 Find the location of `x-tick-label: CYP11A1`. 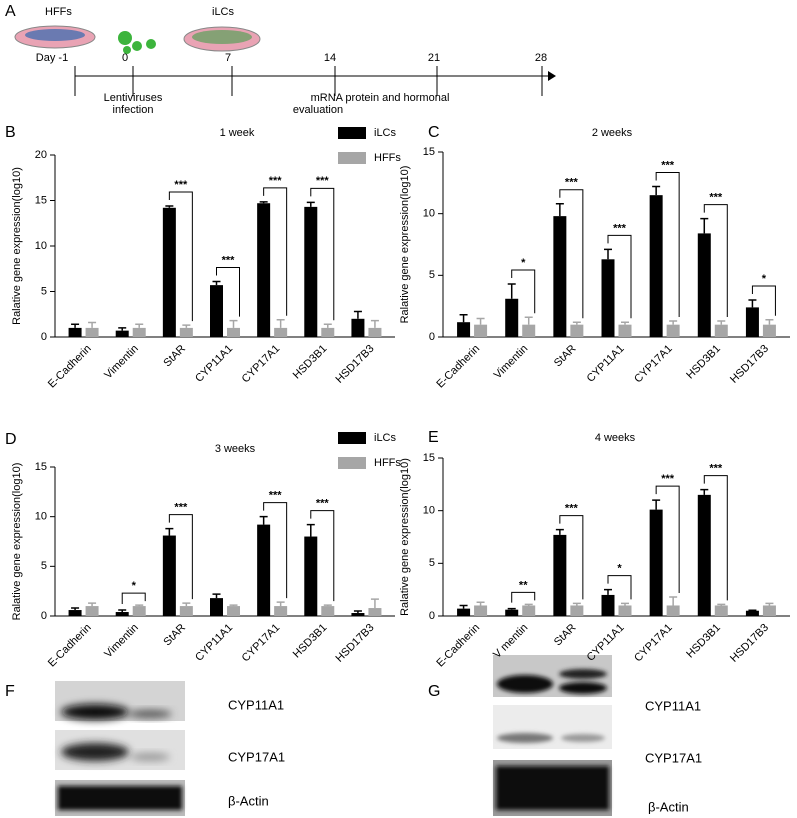

x-tick-label: CYP11A1 is located at coordinates (214, 643).